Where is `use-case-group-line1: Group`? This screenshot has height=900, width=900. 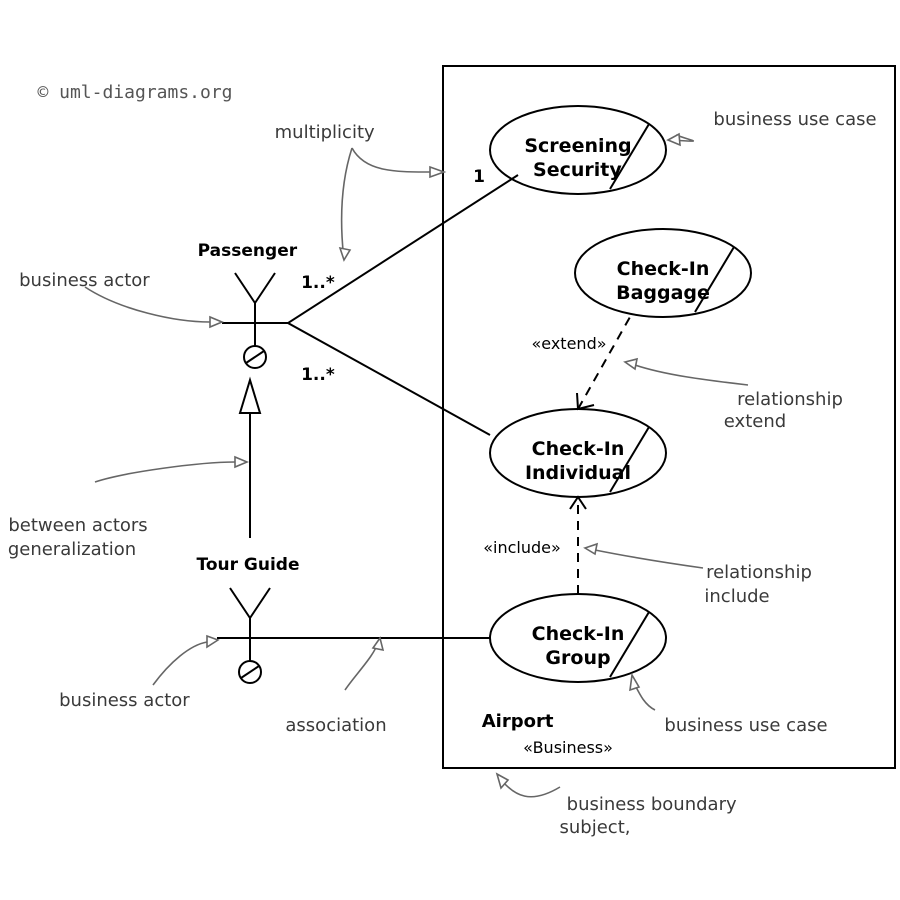
use-case-group-line1: Group is located at coordinates (577, 658).